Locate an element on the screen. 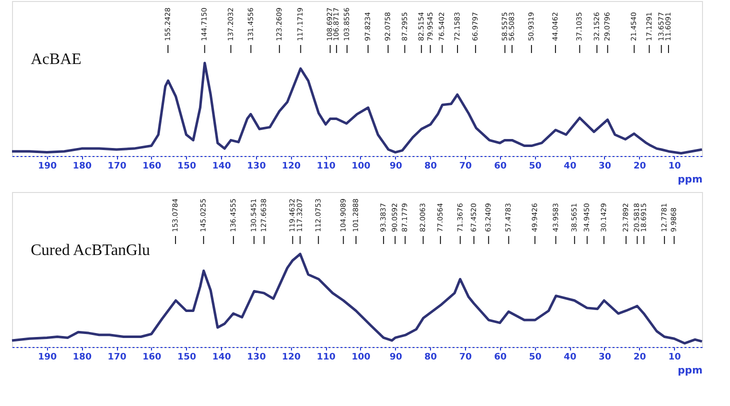 The height and width of the screenshot is (406, 730). chart-title: Cured AcBTanGlu is located at coordinates (90, 250).